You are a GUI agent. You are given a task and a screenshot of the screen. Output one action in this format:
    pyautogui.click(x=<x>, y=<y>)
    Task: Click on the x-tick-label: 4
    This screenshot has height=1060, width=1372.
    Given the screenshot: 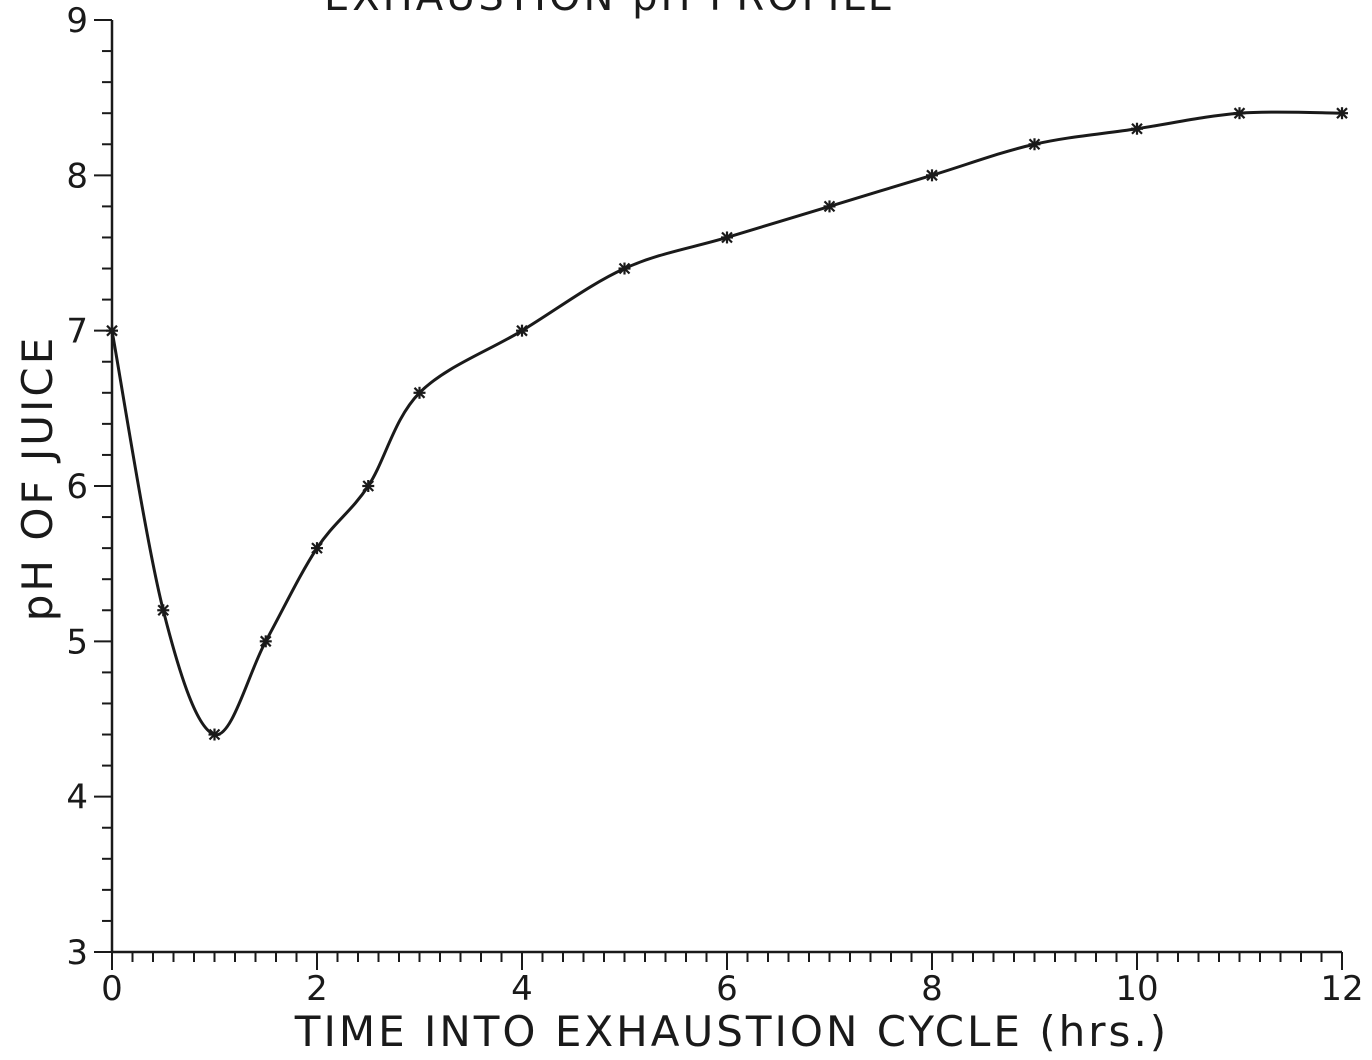 What is the action you would take?
    pyautogui.click(x=522, y=989)
    